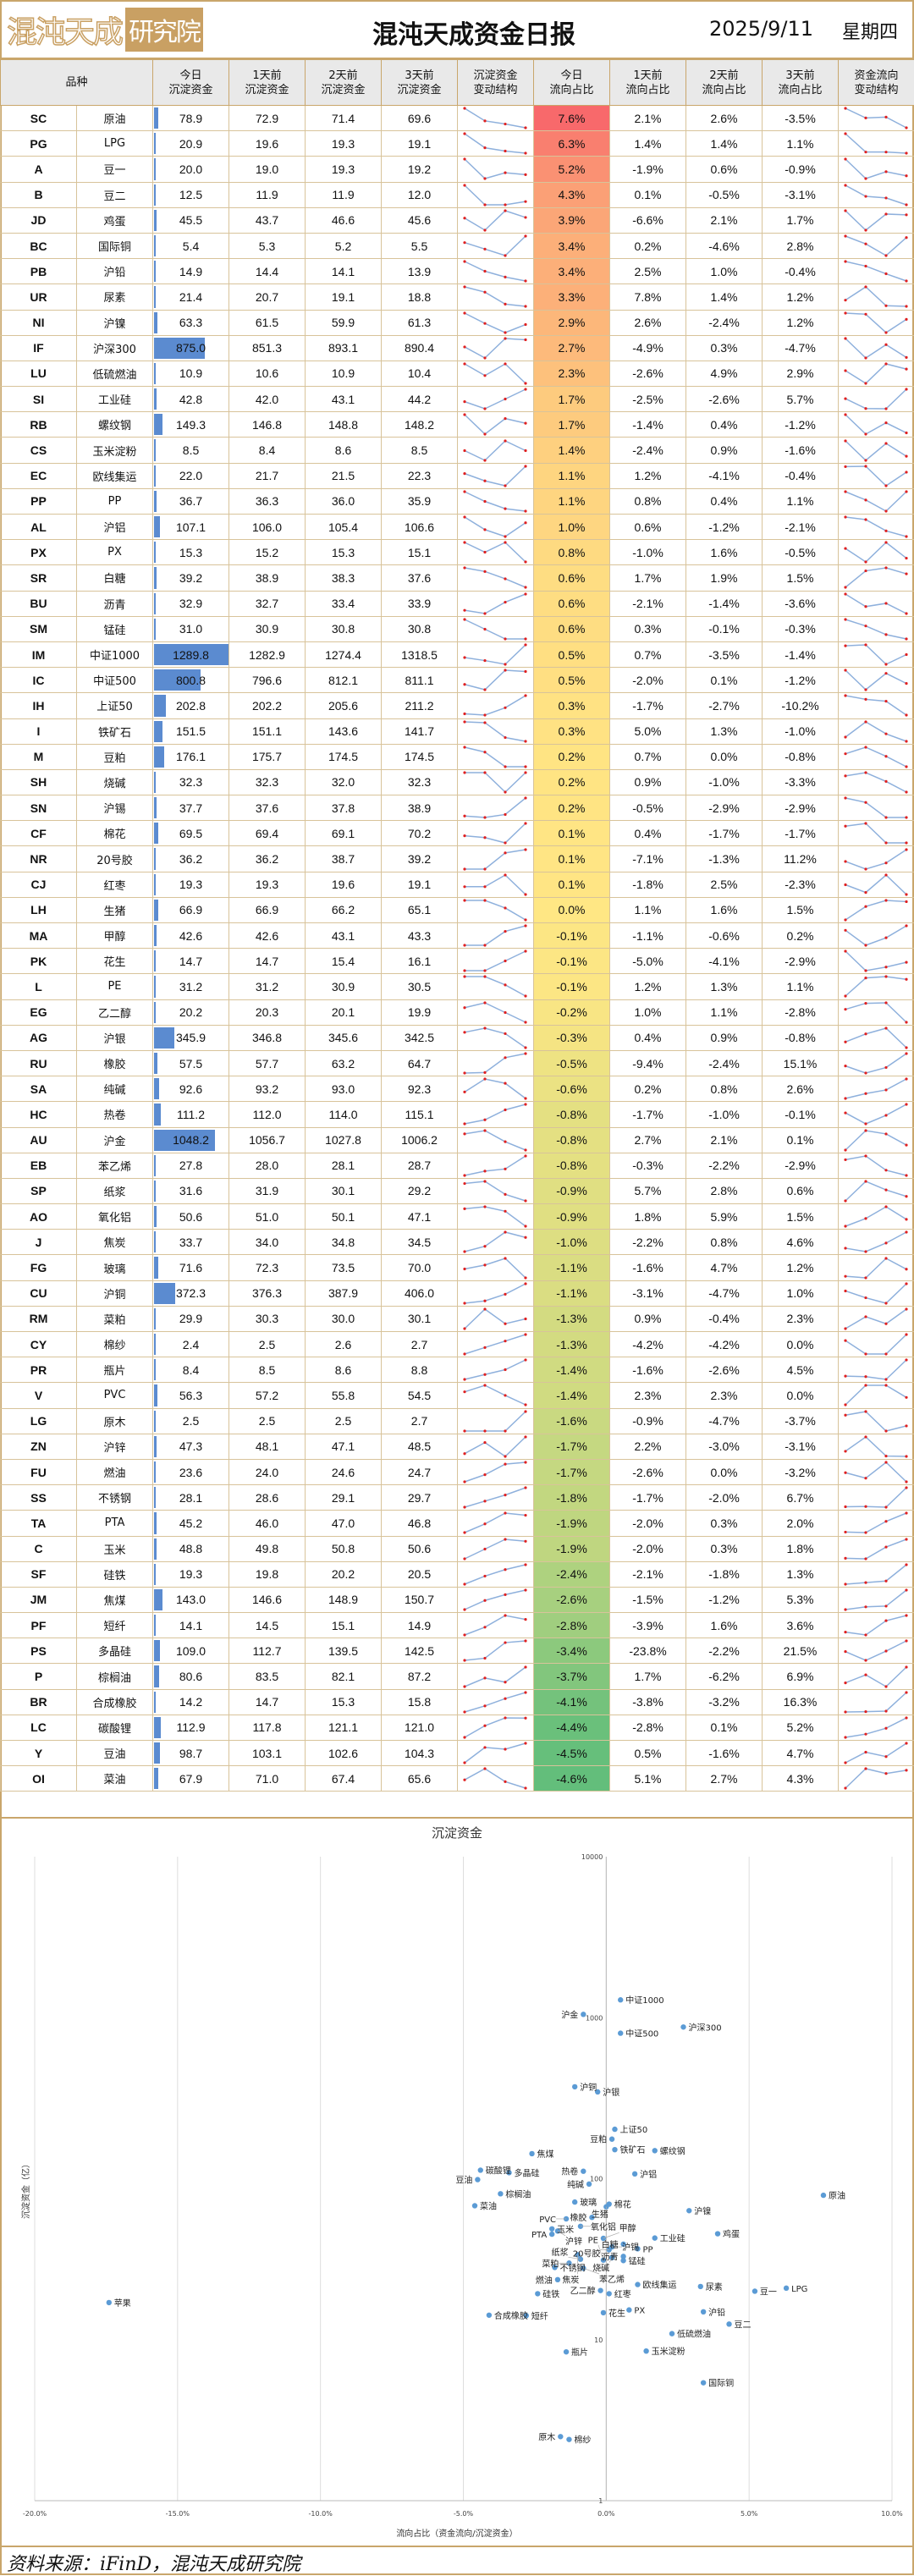 The image size is (914, 2576). I want to click on contract-name: 中证500, so click(115, 680).